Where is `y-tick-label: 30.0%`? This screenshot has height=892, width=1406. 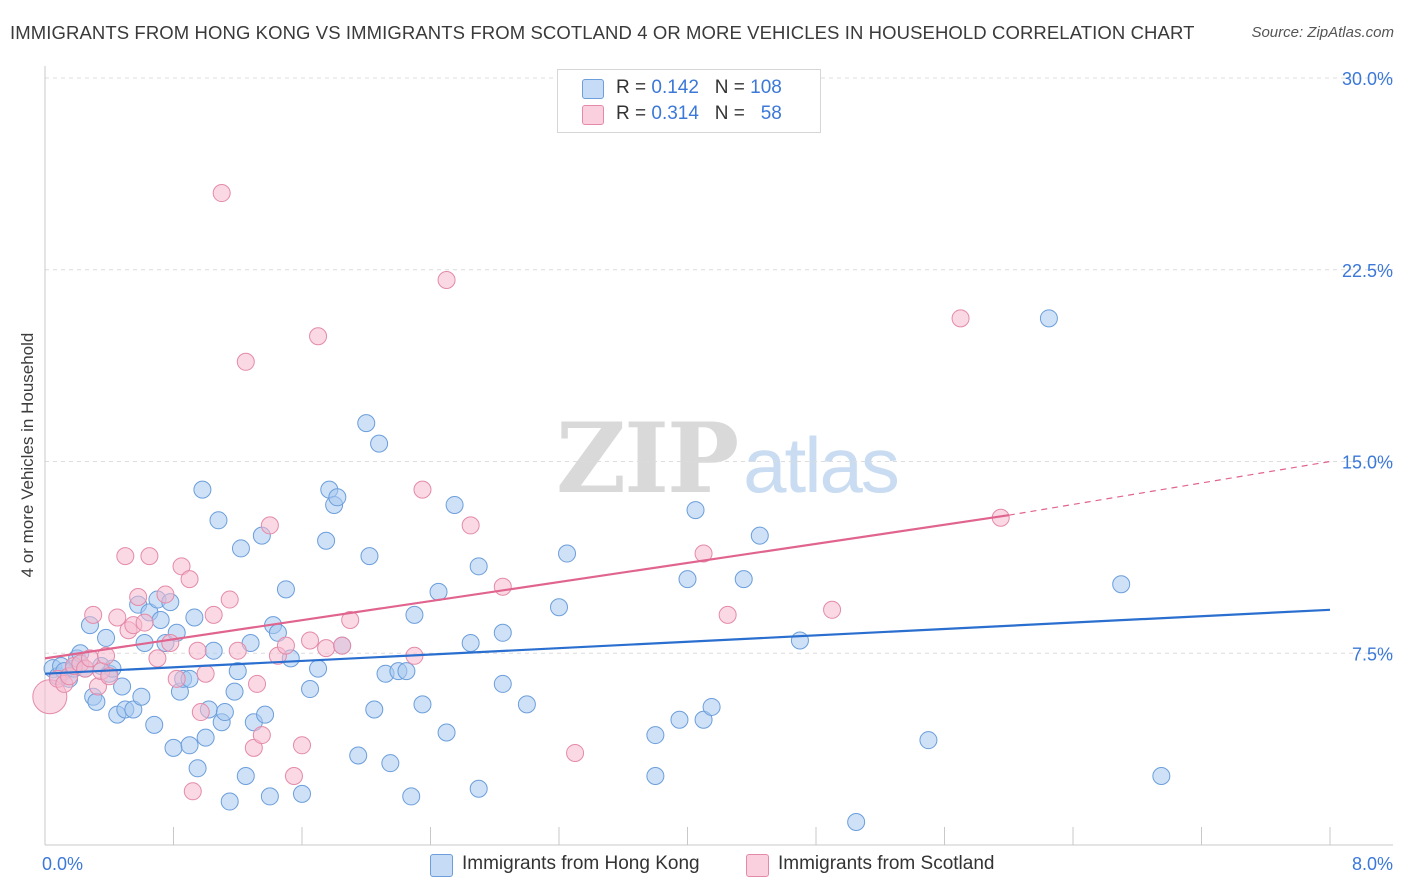 y-tick-label: 30.0% is located at coordinates (1367, 79).